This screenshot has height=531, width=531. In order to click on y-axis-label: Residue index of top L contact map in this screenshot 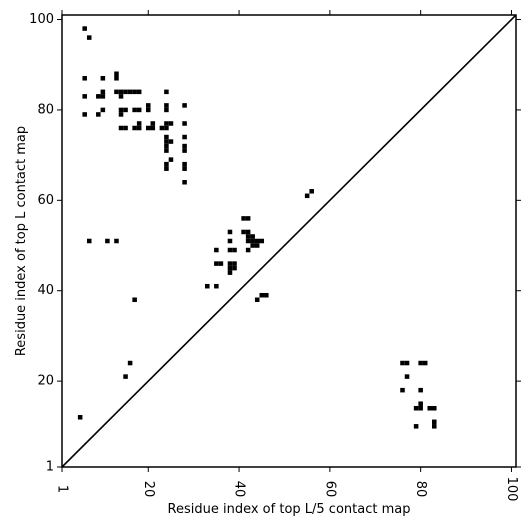, I will do `click(21, 241)`.